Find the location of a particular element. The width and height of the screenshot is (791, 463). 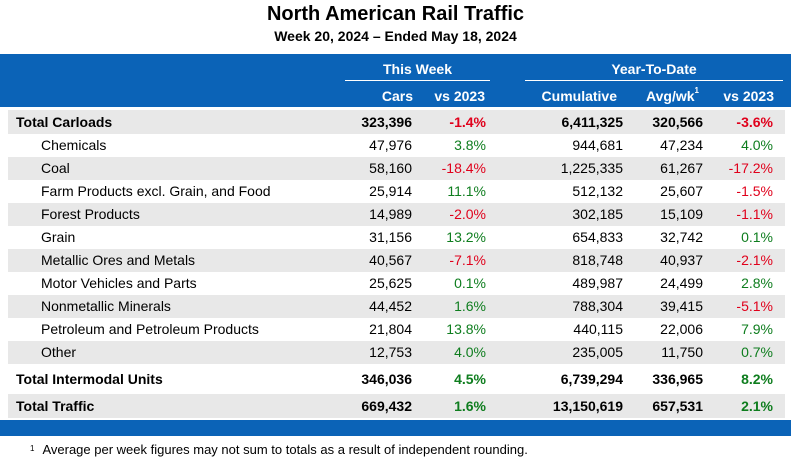

row-label: Motor Vehicles and Parts is located at coordinates (119, 283).